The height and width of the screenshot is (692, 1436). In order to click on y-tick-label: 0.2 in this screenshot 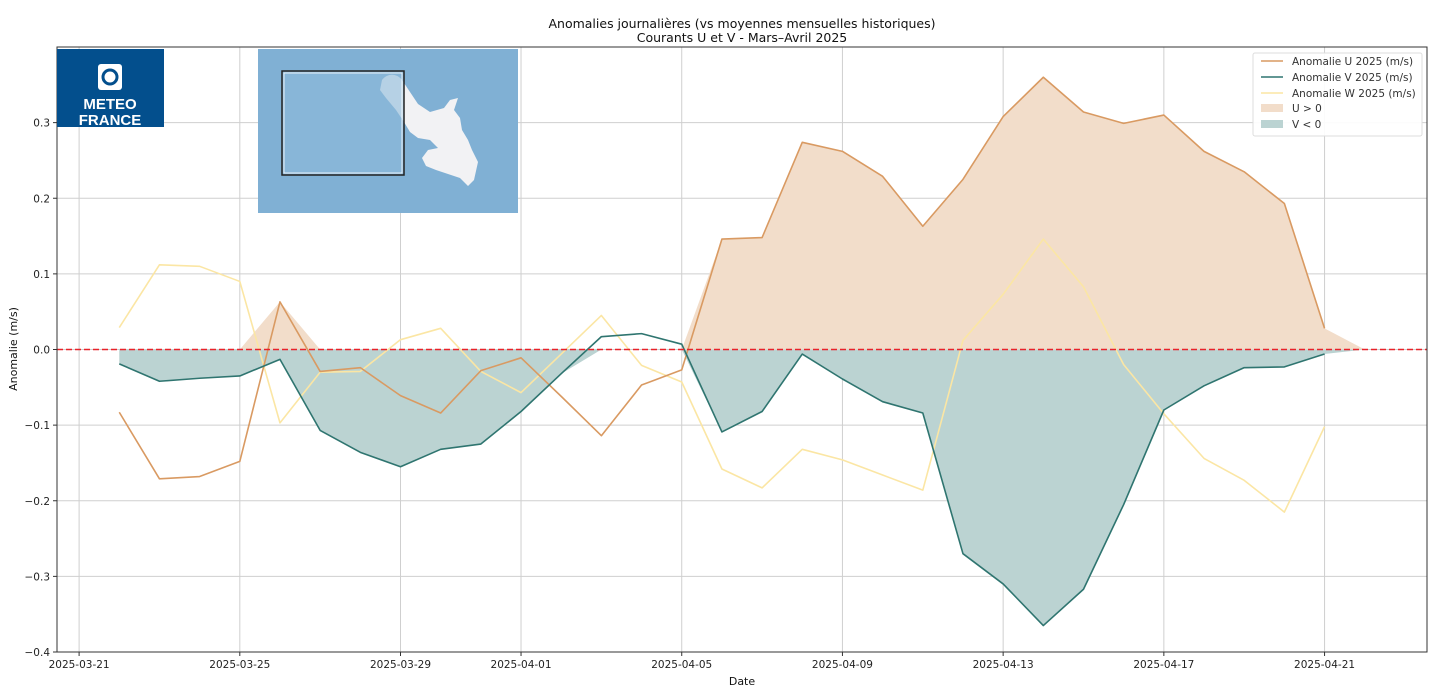, I will do `click(41, 199)`.